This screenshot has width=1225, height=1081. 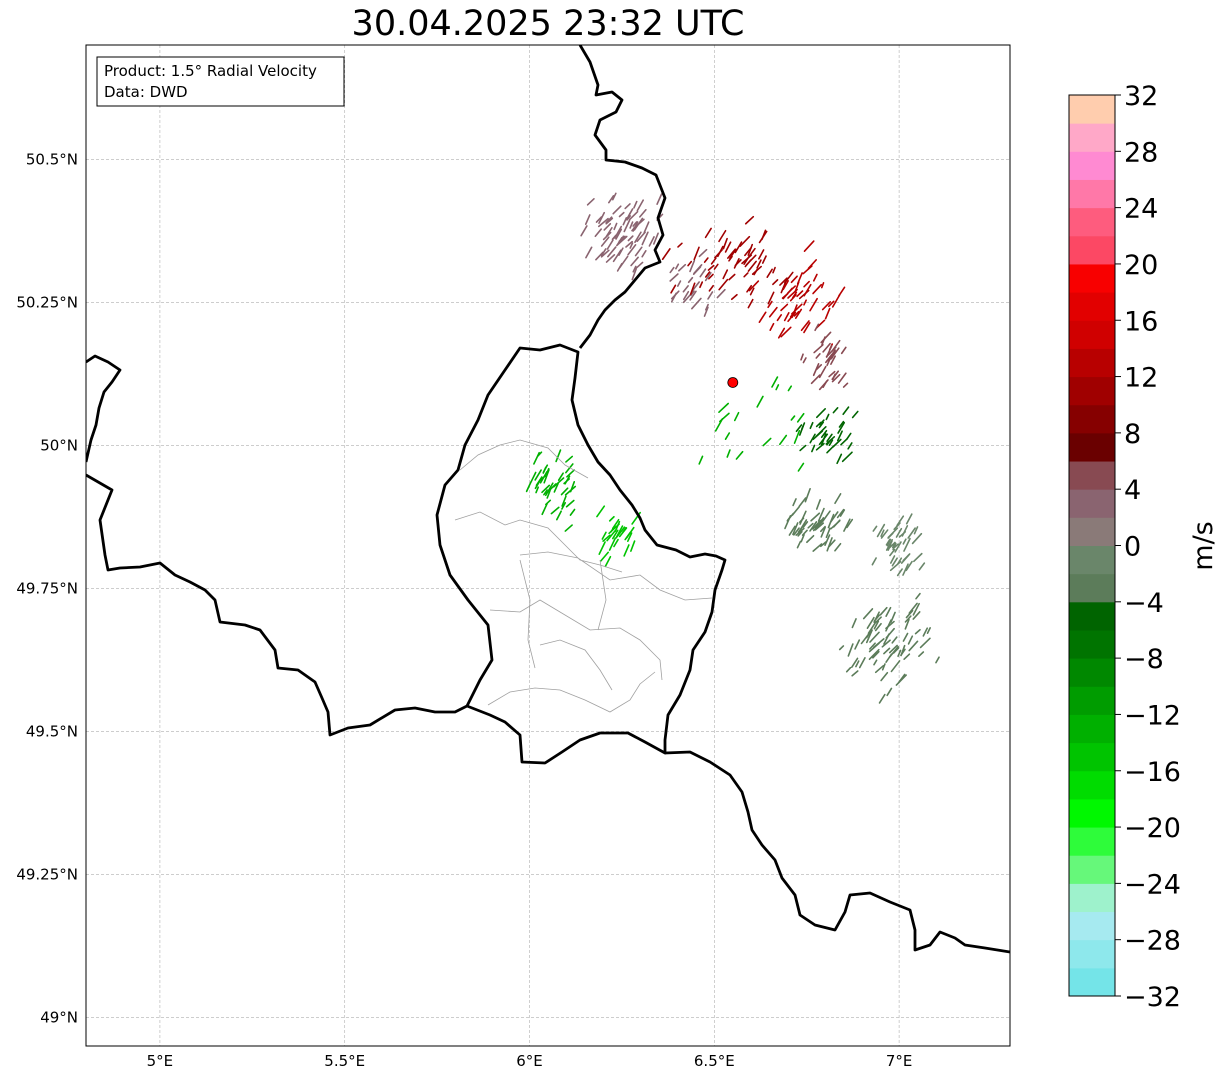 What do you see at coordinates (1141, 96) in the screenshot?
I see `colorbar-tick-label: 32` at bounding box center [1141, 96].